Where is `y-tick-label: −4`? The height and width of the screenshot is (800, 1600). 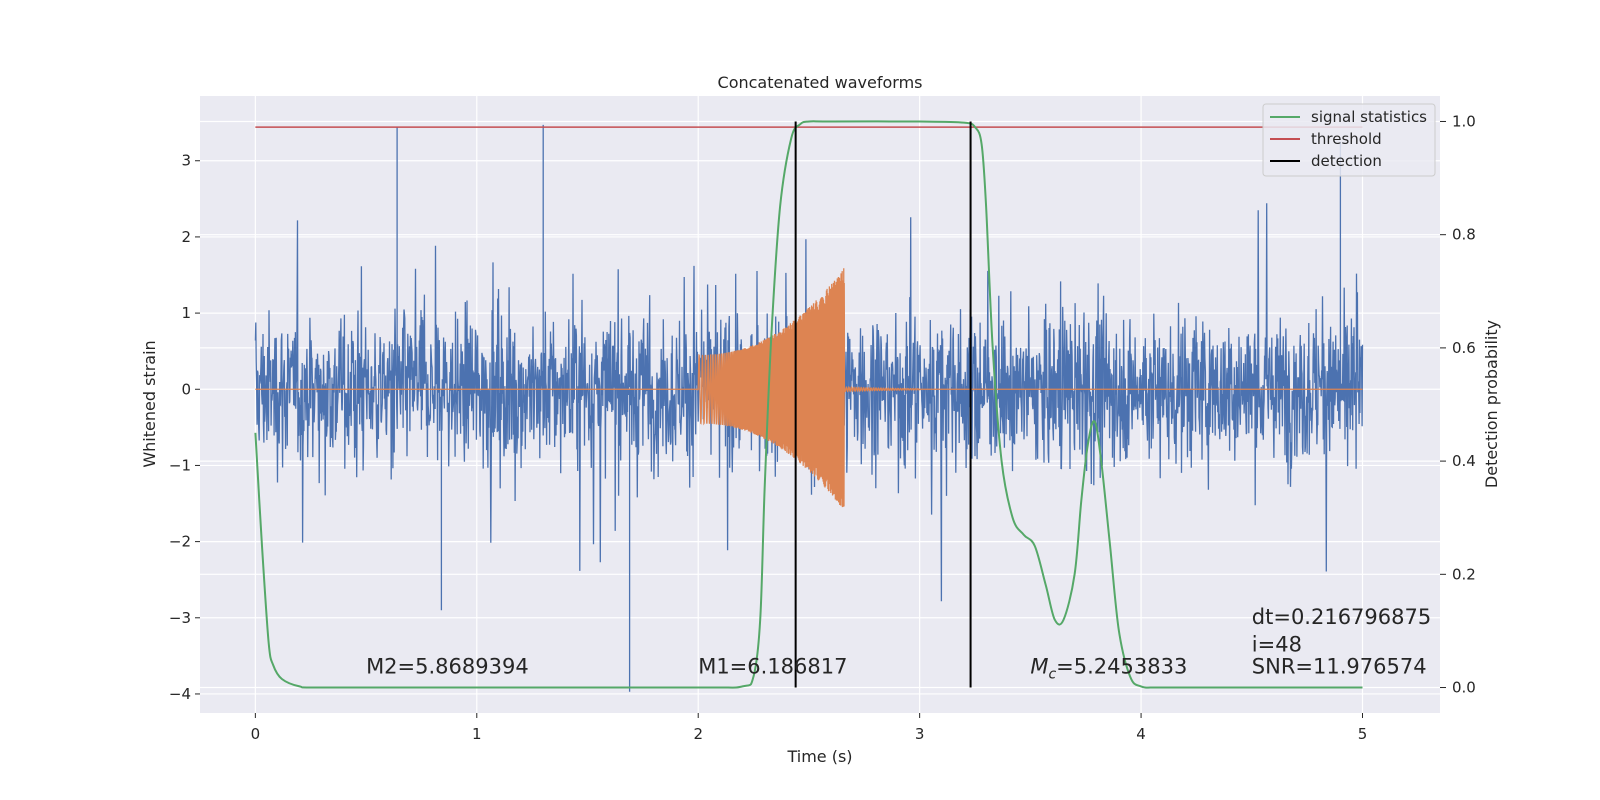
y-tick-label: −4 is located at coordinates (180, 694).